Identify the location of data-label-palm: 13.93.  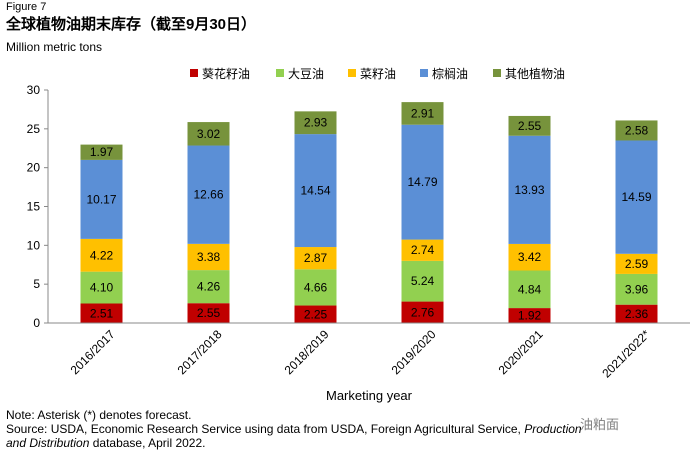
(529, 190).